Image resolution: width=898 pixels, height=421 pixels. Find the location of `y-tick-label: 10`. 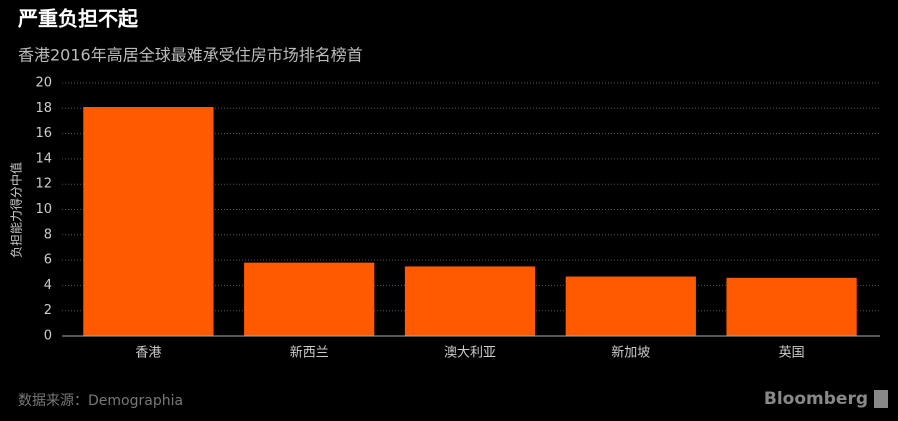

y-tick-label: 10 is located at coordinates (43, 209).